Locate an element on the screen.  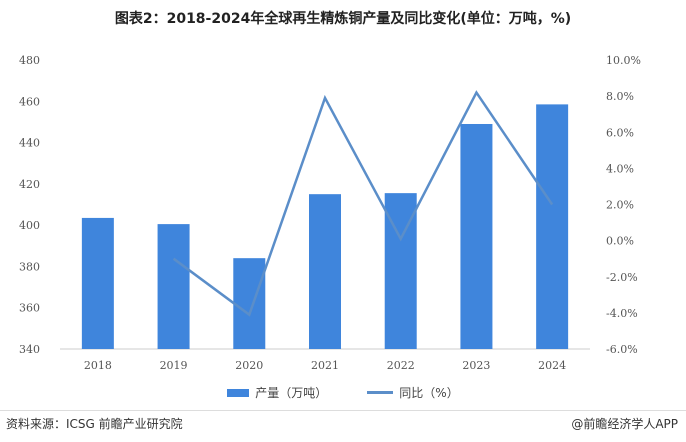
bar-2021 is located at coordinates (325, 271).